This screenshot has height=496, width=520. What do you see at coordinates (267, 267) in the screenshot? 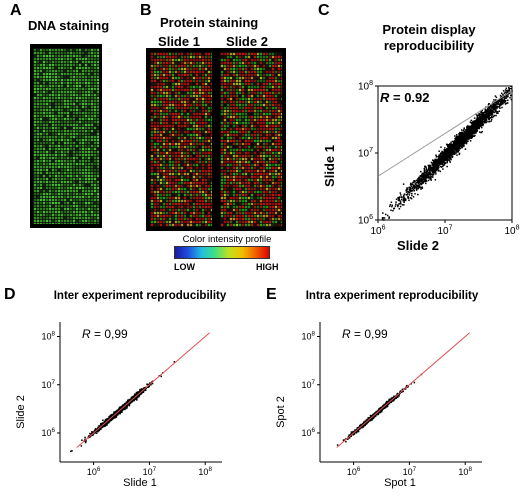
I see `colorbar-high-label: HIGH` at bounding box center [267, 267].